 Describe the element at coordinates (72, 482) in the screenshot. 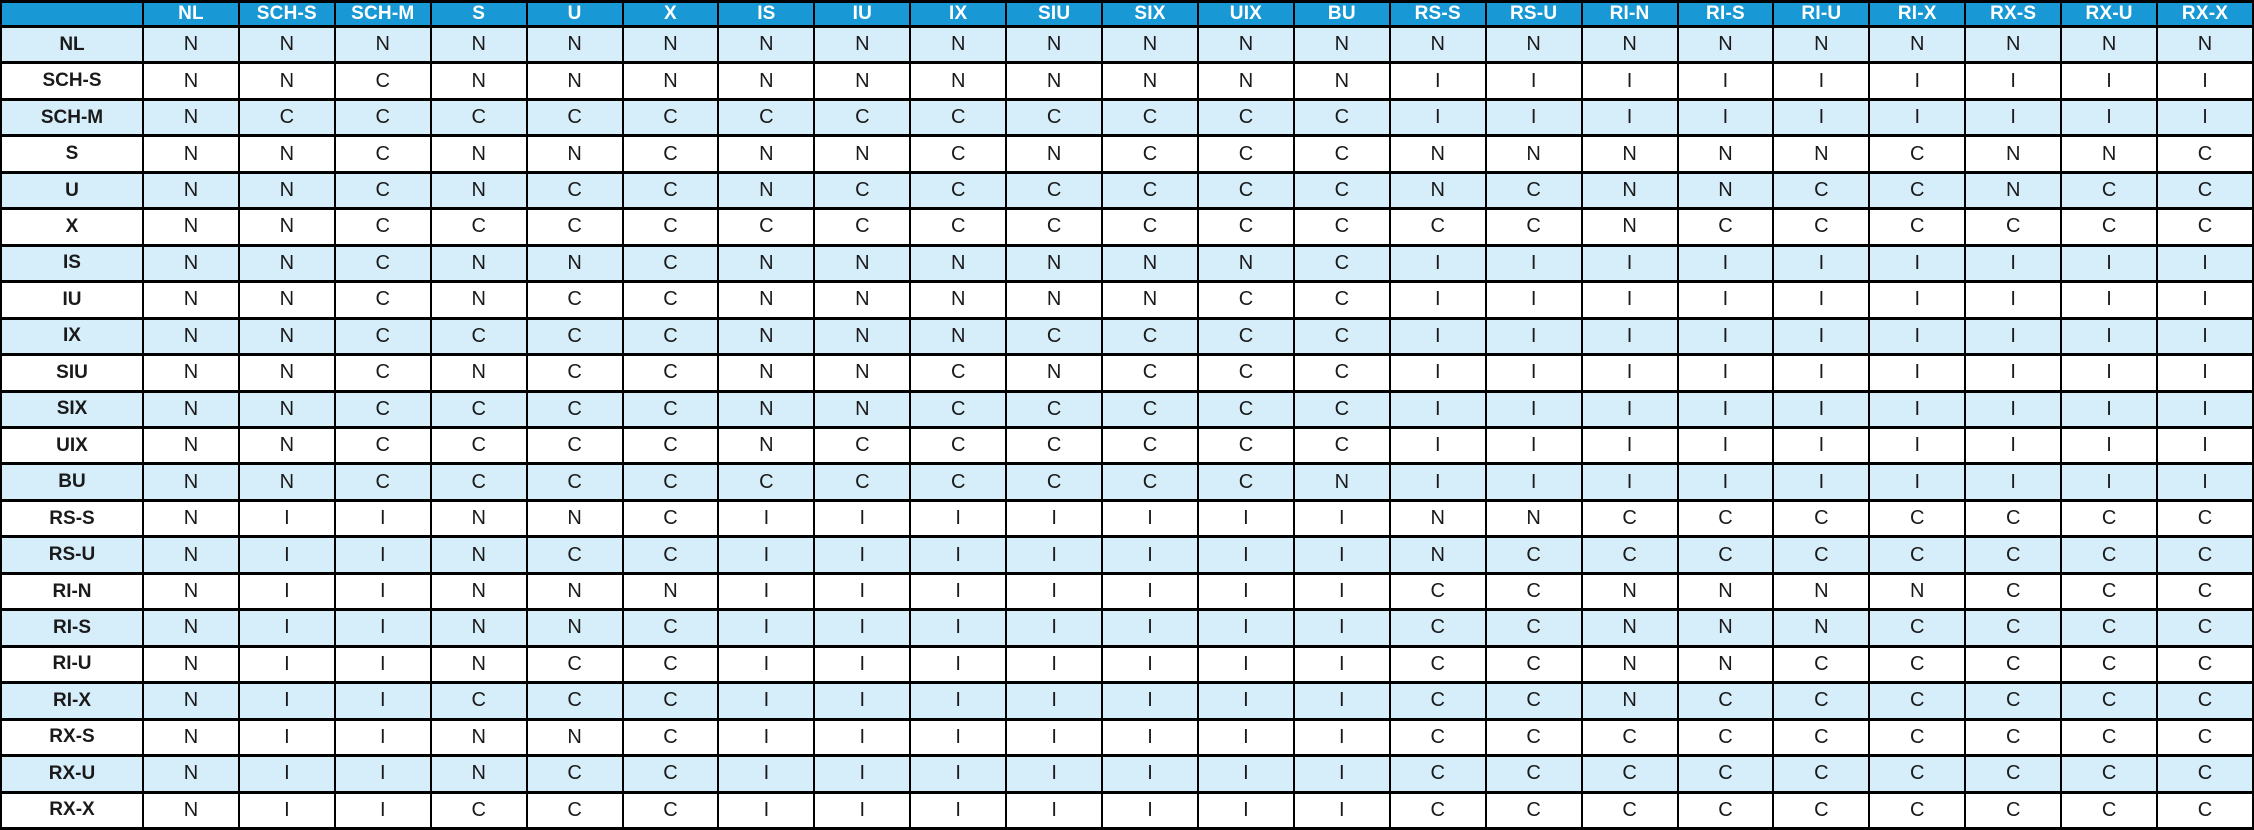

I see `row-header-bu: BU` at that location.